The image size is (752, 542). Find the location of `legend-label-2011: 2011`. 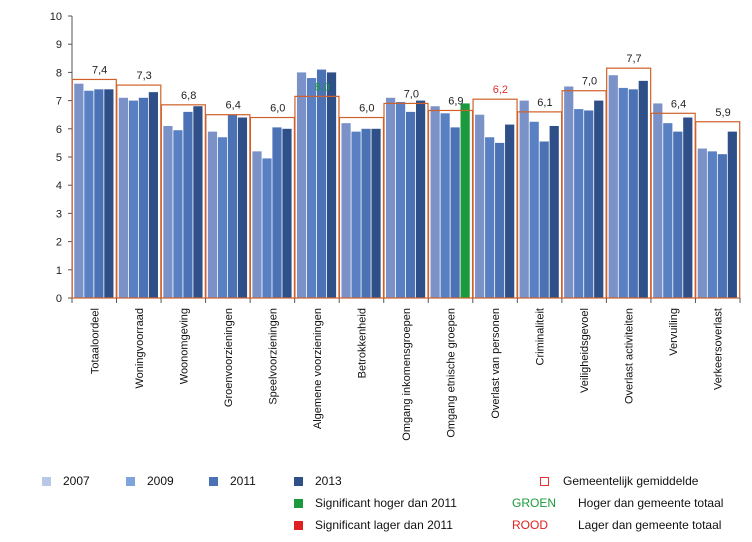

legend-label-2011: 2011 is located at coordinates (243, 481).